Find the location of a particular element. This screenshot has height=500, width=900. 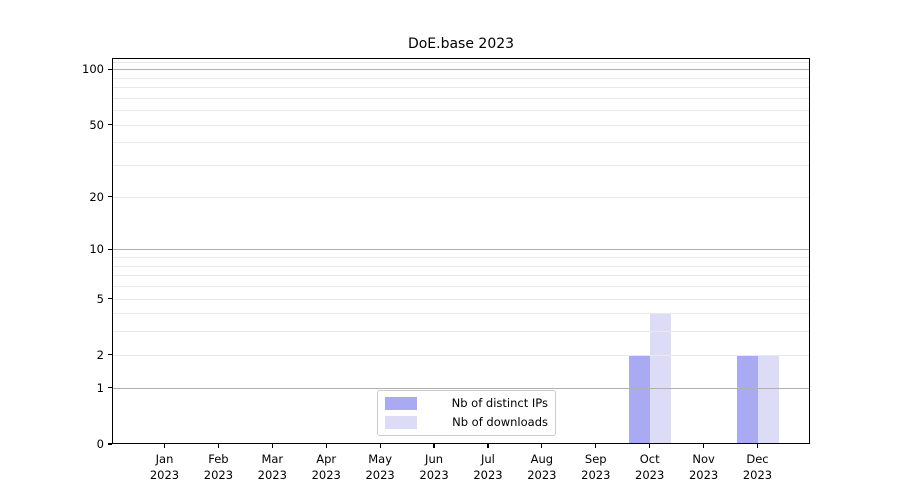

x-tick-label: Jan 2023 is located at coordinates (165, 467).